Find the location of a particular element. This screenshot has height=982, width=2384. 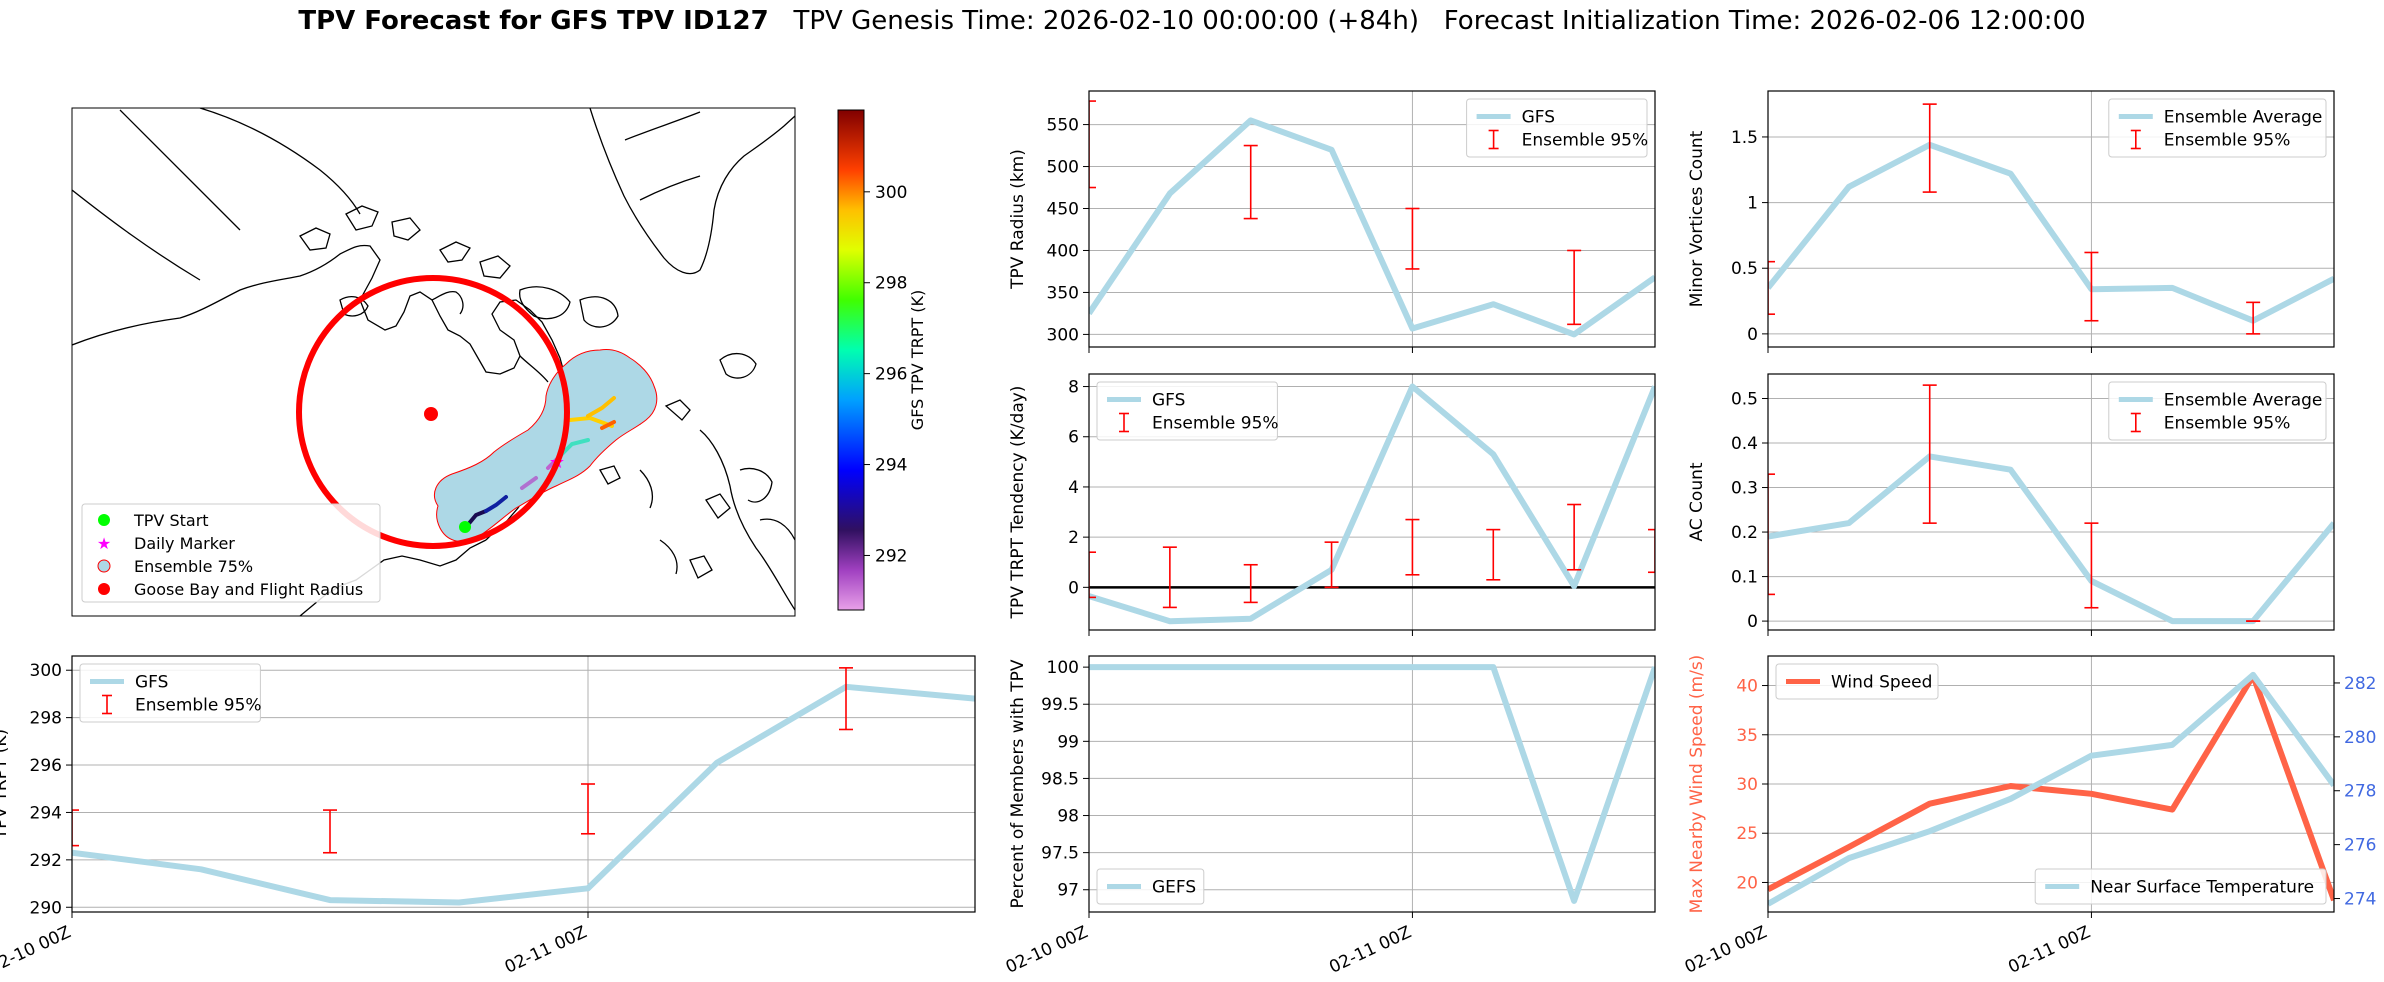

minor-legend-label: Ensemble 95% is located at coordinates (2227, 141).